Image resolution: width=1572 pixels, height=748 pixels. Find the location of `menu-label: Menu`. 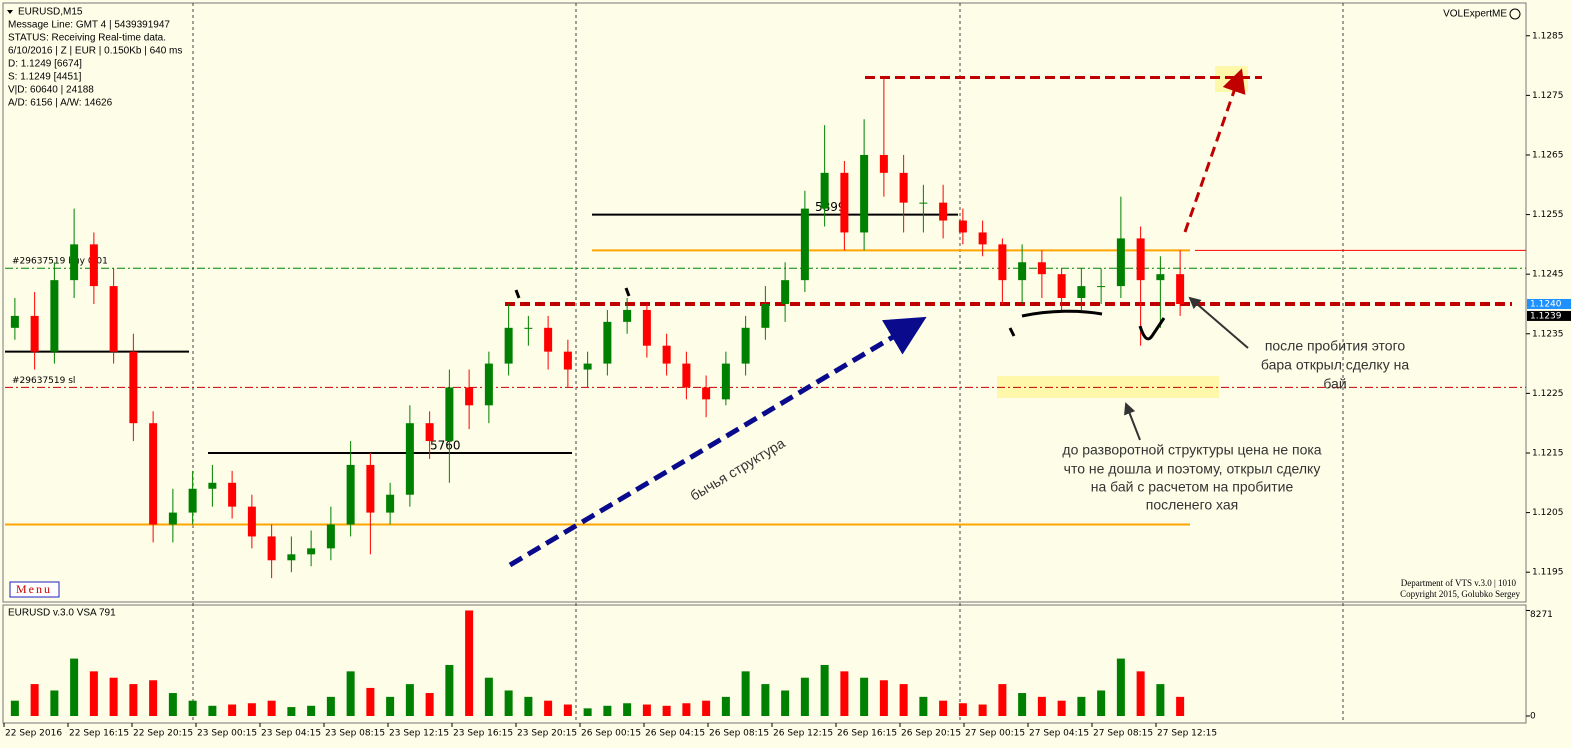

menu-label: Menu is located at coordinates (34, 589).